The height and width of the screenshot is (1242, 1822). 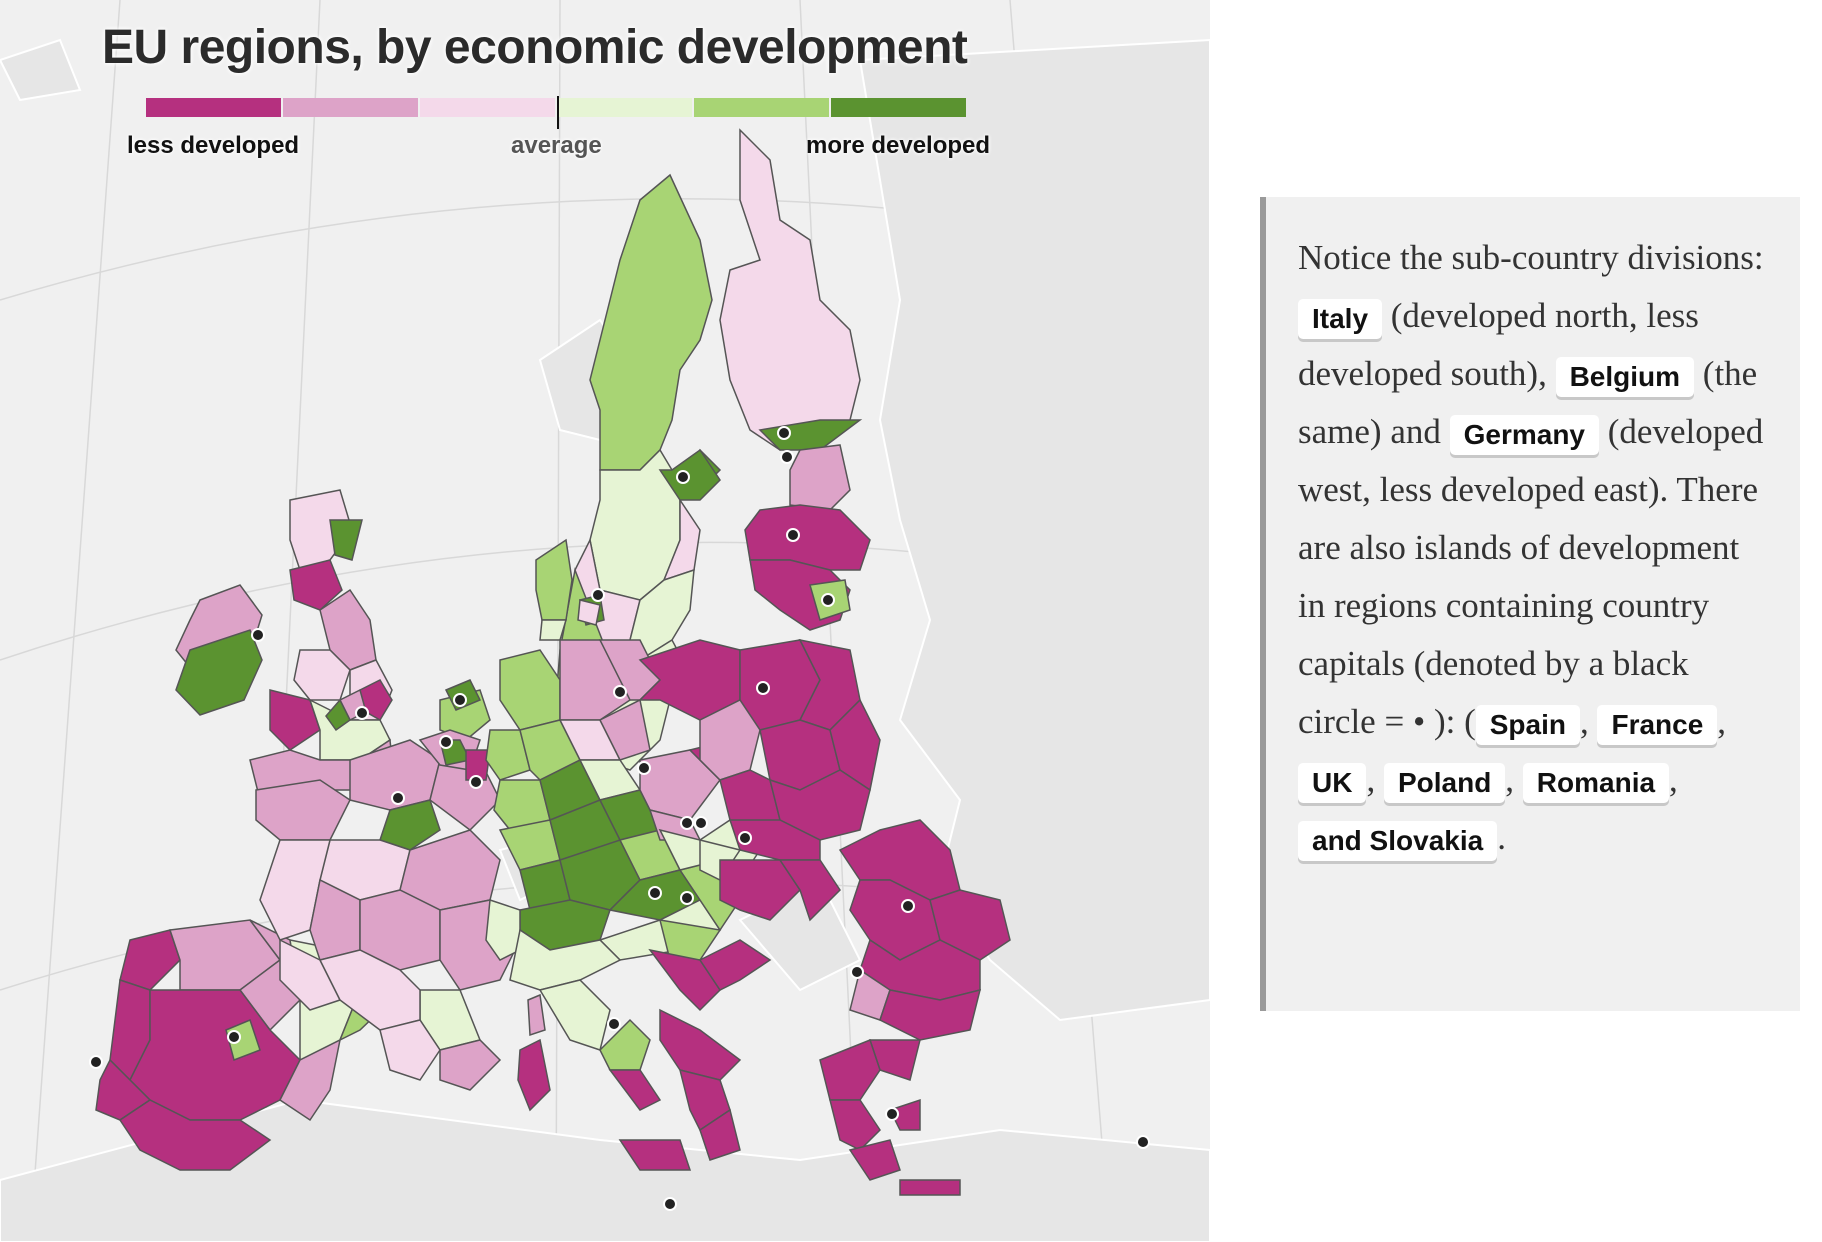 I want to click on germany-button: Germany, so click(x=1524, y=434).